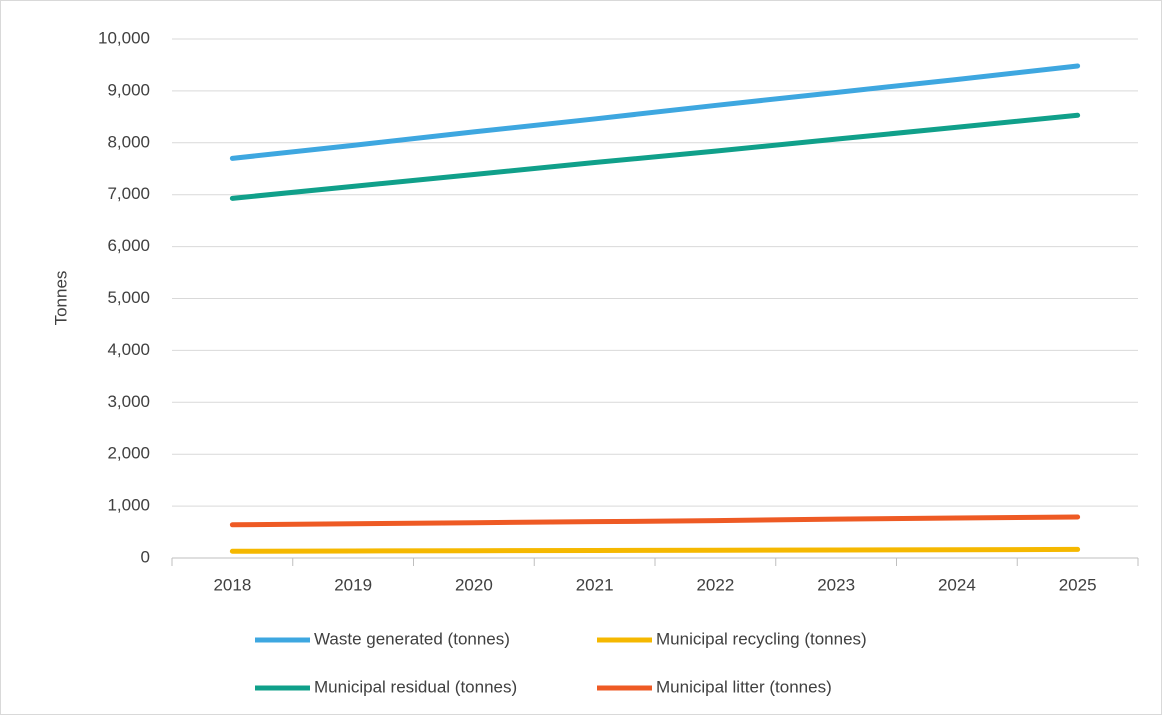  I want to click on x-tick-label: 2024, so click(957, 584).